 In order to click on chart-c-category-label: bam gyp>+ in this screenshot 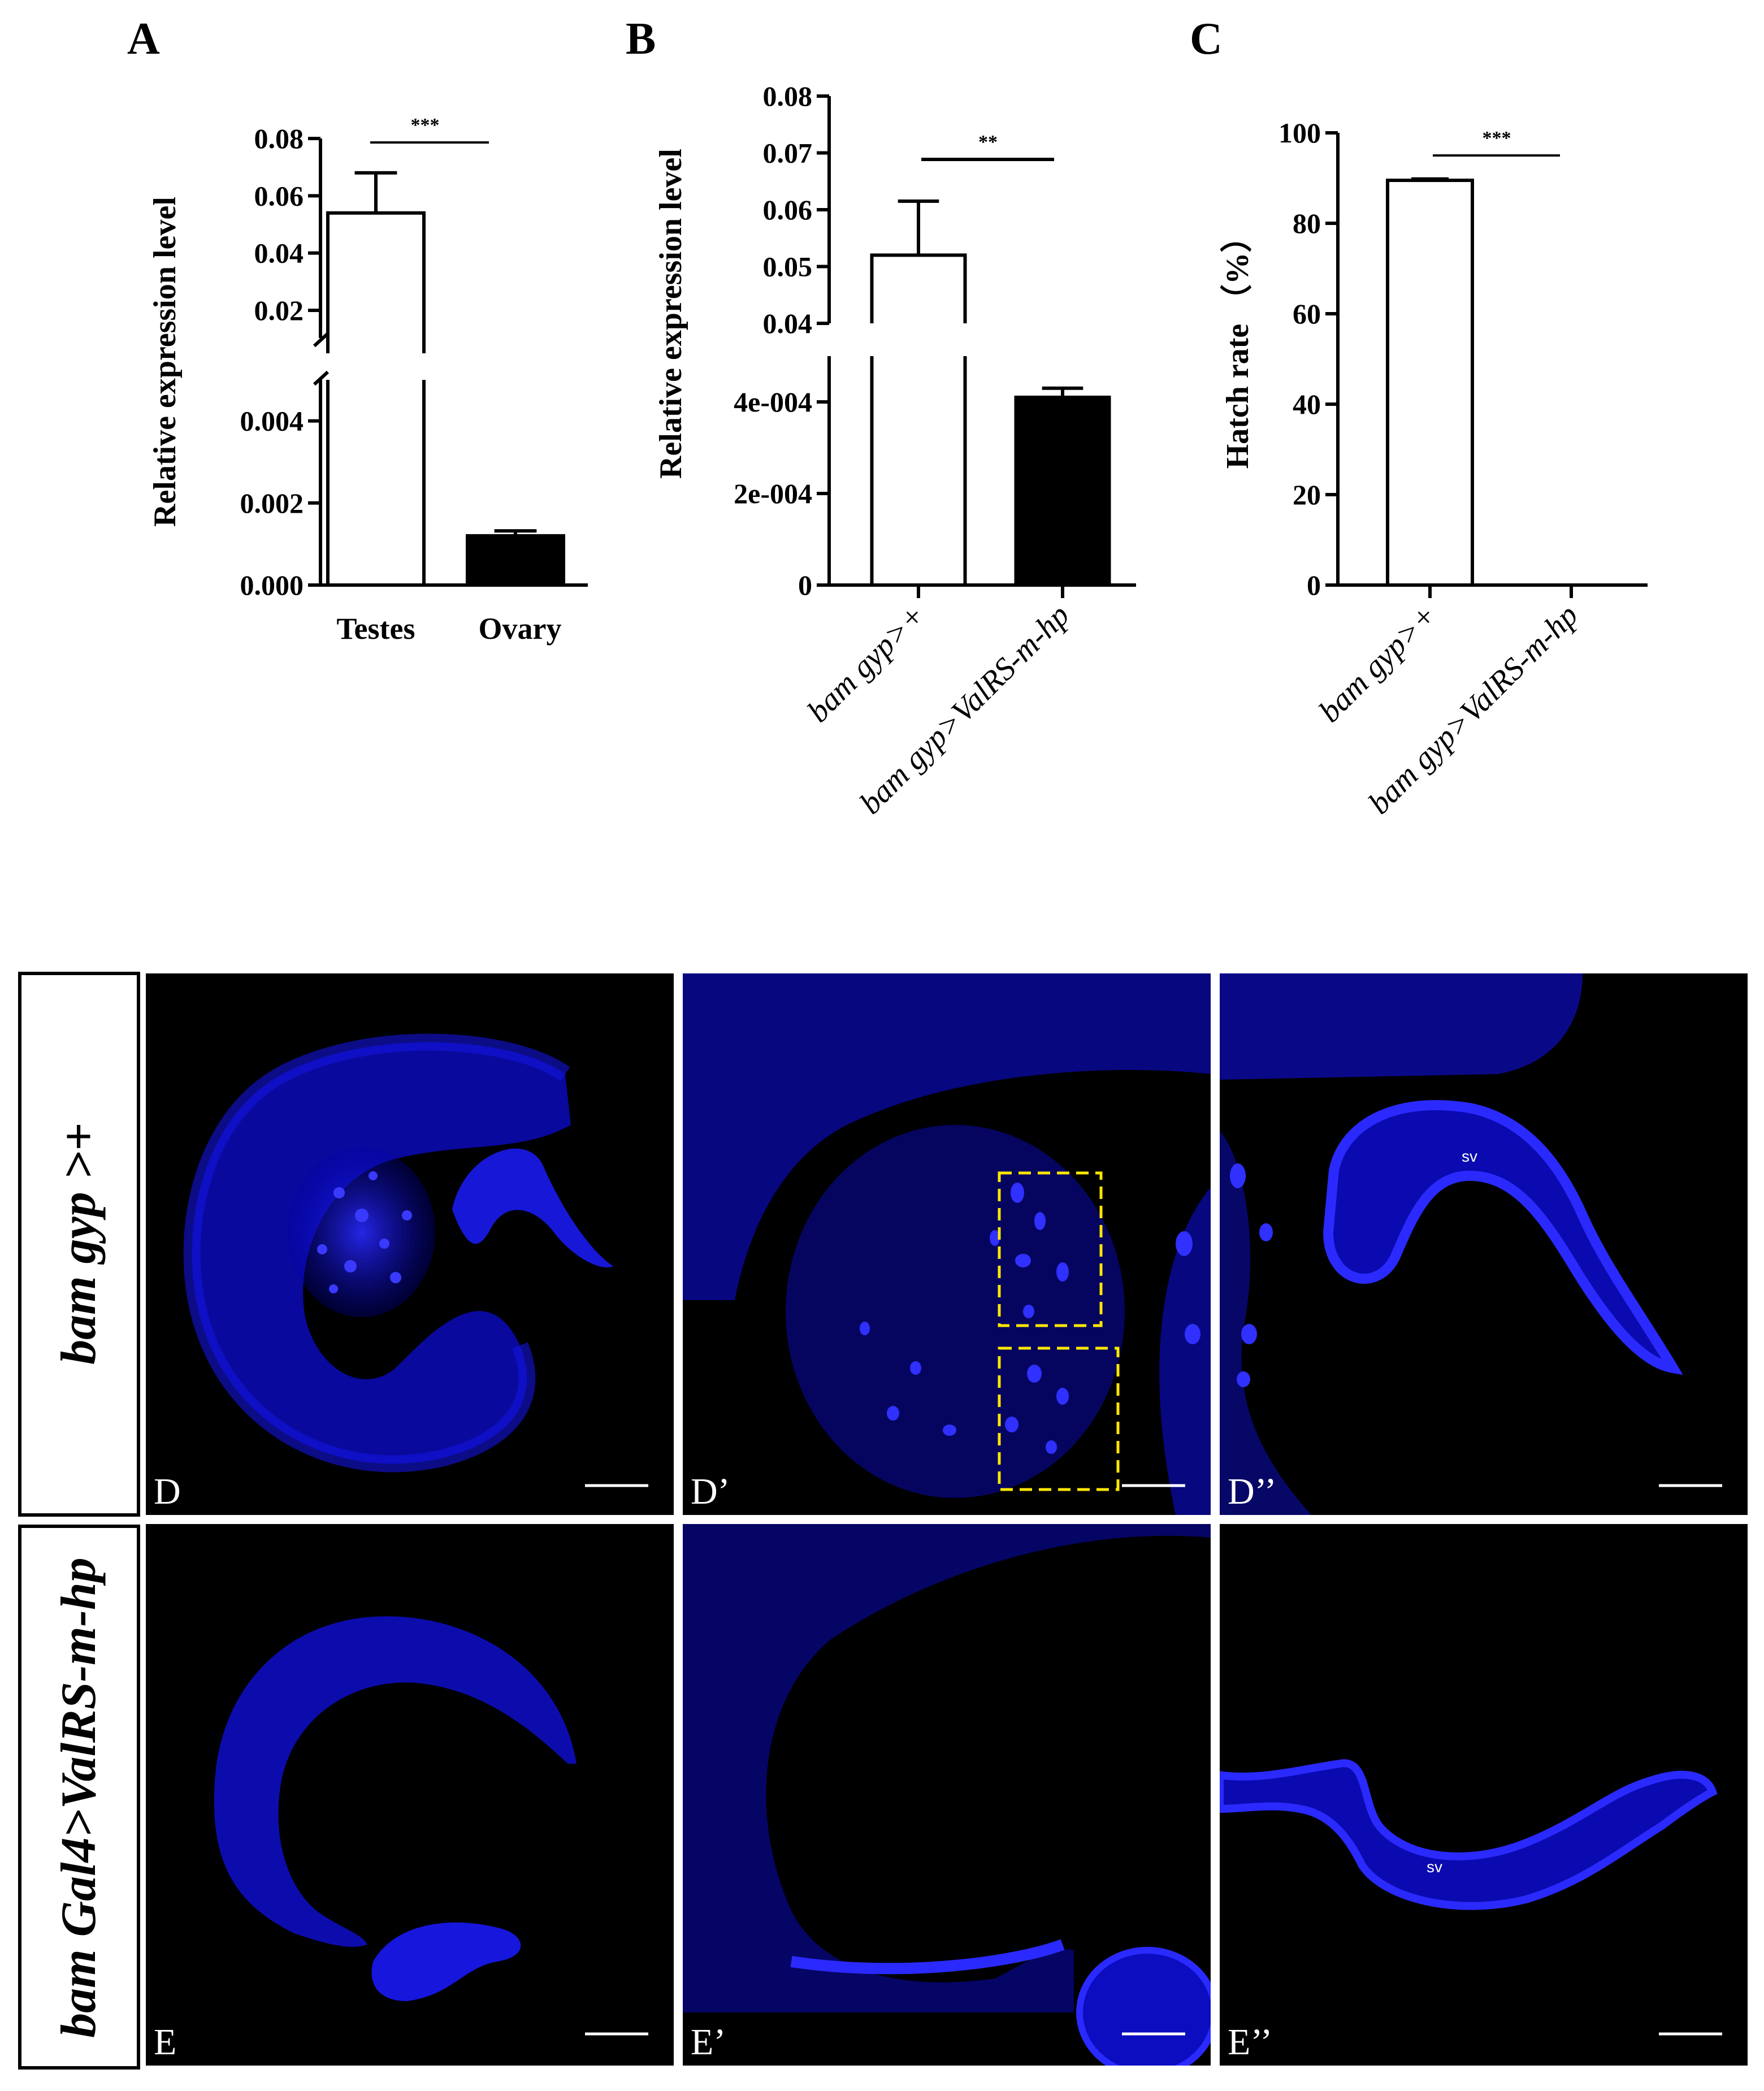, I will do `click(1378, 663)`.